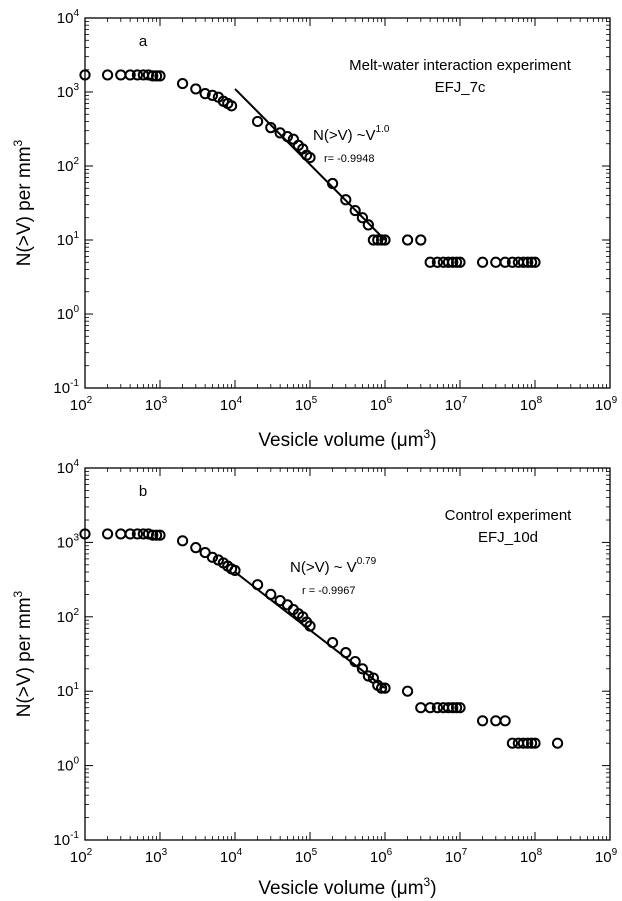 The height and width of the screenshot is (901, 622). What do you see at coordinates (143, 41) in the screenshot?
I see `panel-letter: a` at bounding box center [143, 41].